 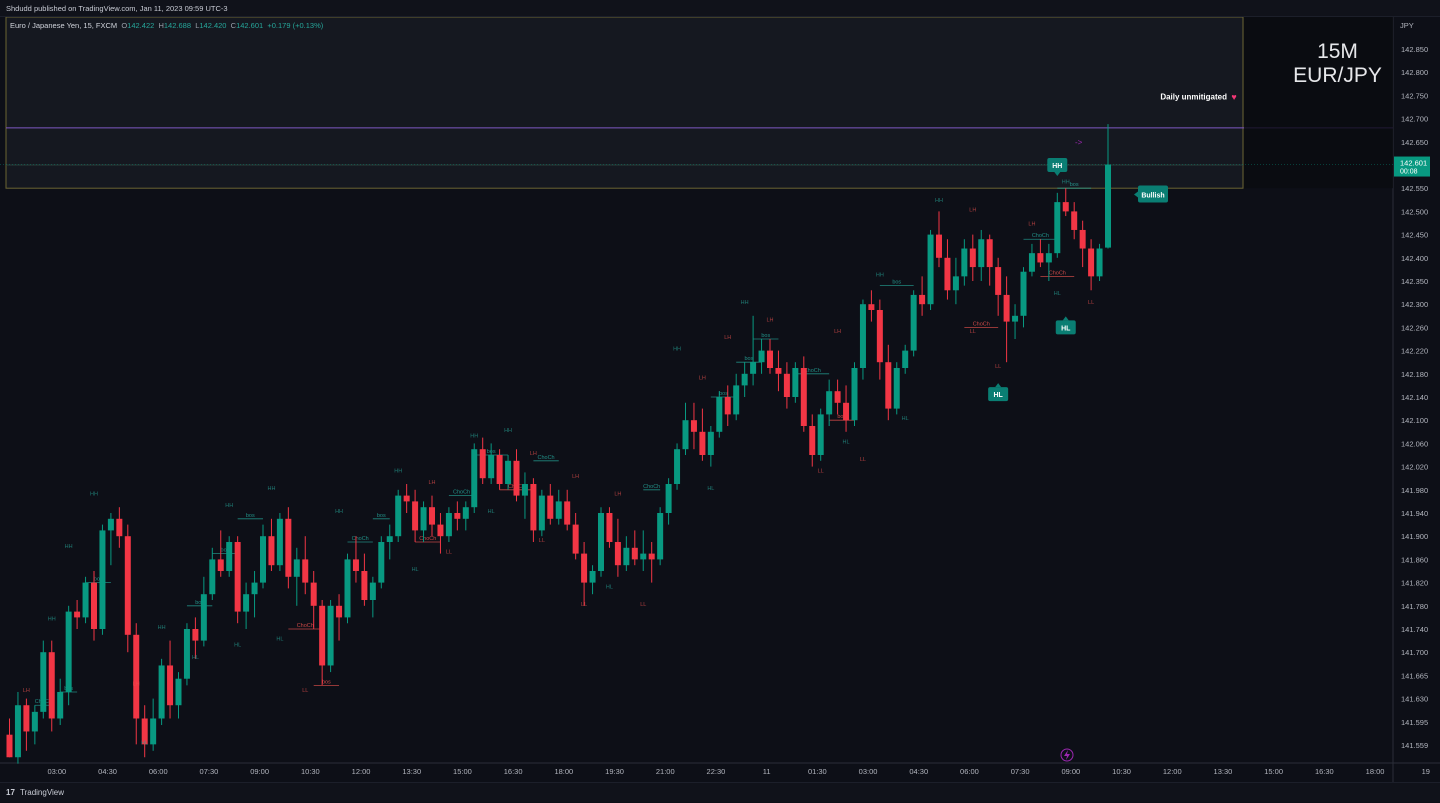 I want to click on y-tick-label: 142.140, so click(x=1414, y=397).